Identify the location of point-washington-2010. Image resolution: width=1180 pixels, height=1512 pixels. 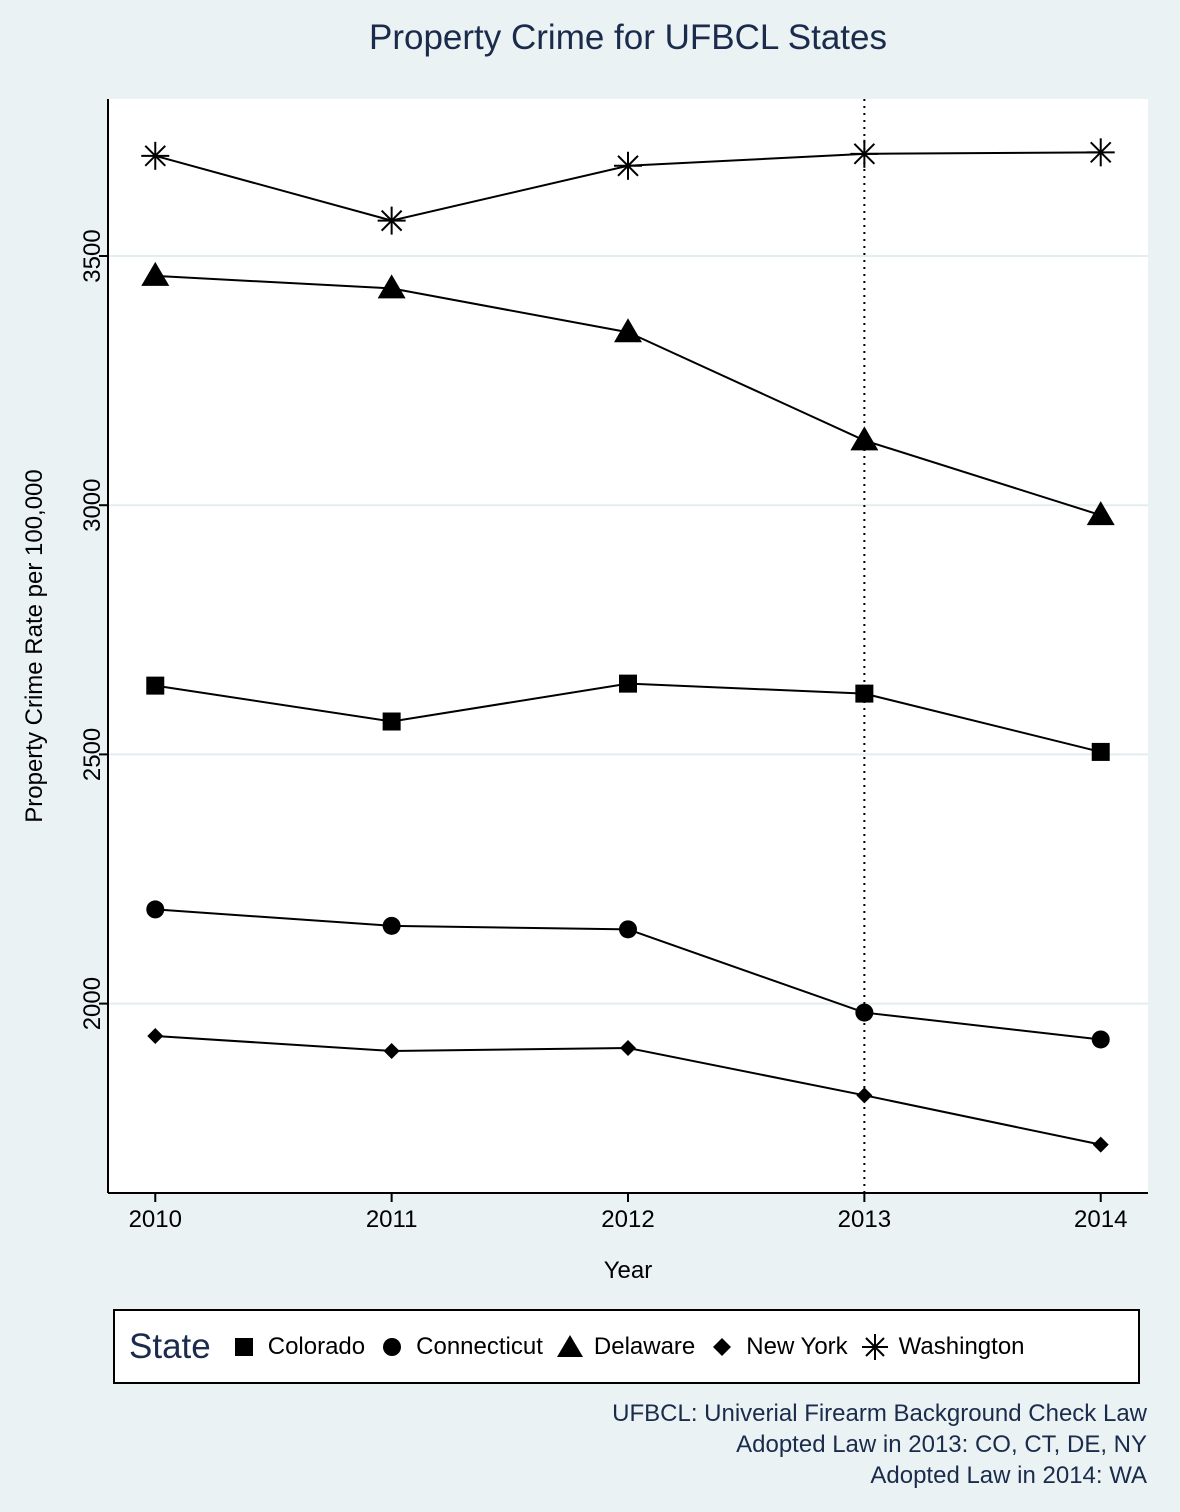
(155, 155).